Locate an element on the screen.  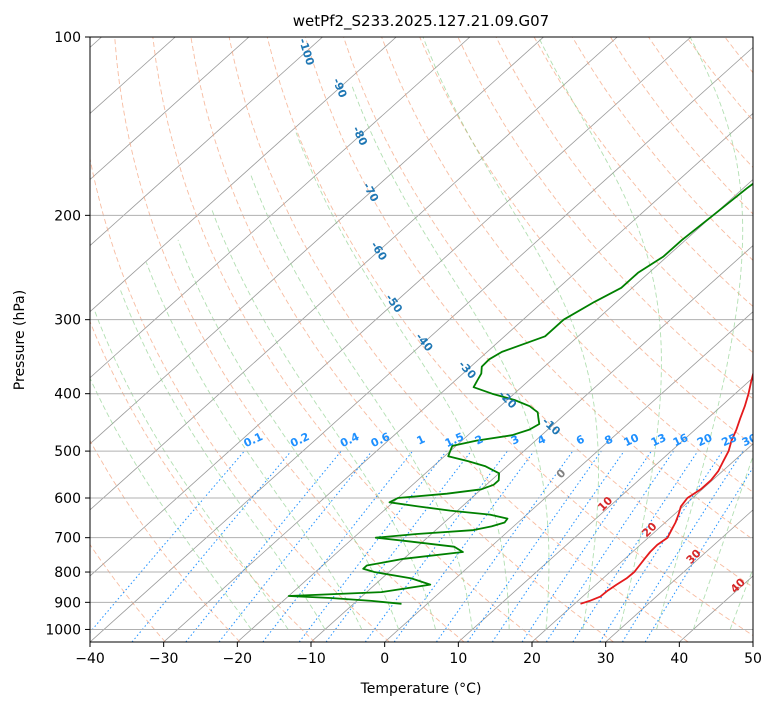
y-tick-label: 700 is located at coordinates (67, 539).